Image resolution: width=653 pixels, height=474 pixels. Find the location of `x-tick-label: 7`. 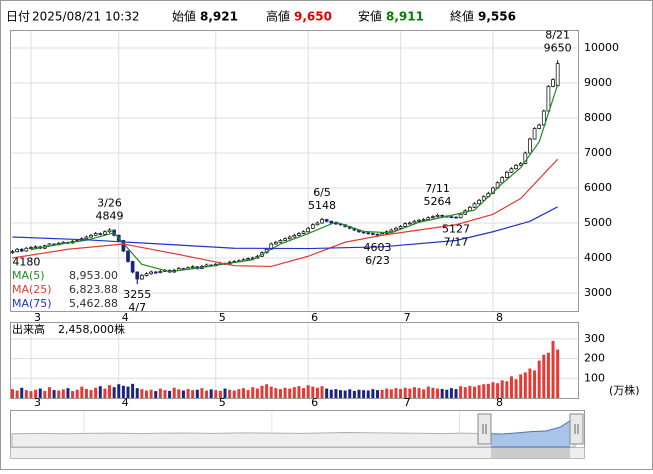

x-tick-label: 7 is located at coordinates (407, 317).